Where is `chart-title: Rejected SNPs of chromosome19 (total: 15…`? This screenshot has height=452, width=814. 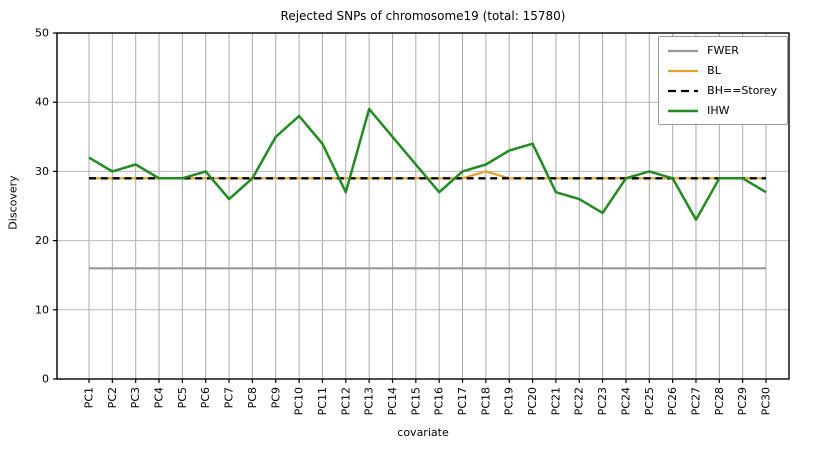
chart-title: Rejected SNPs of chromosome19 (total: 15… is located at coordinates (423, 16).